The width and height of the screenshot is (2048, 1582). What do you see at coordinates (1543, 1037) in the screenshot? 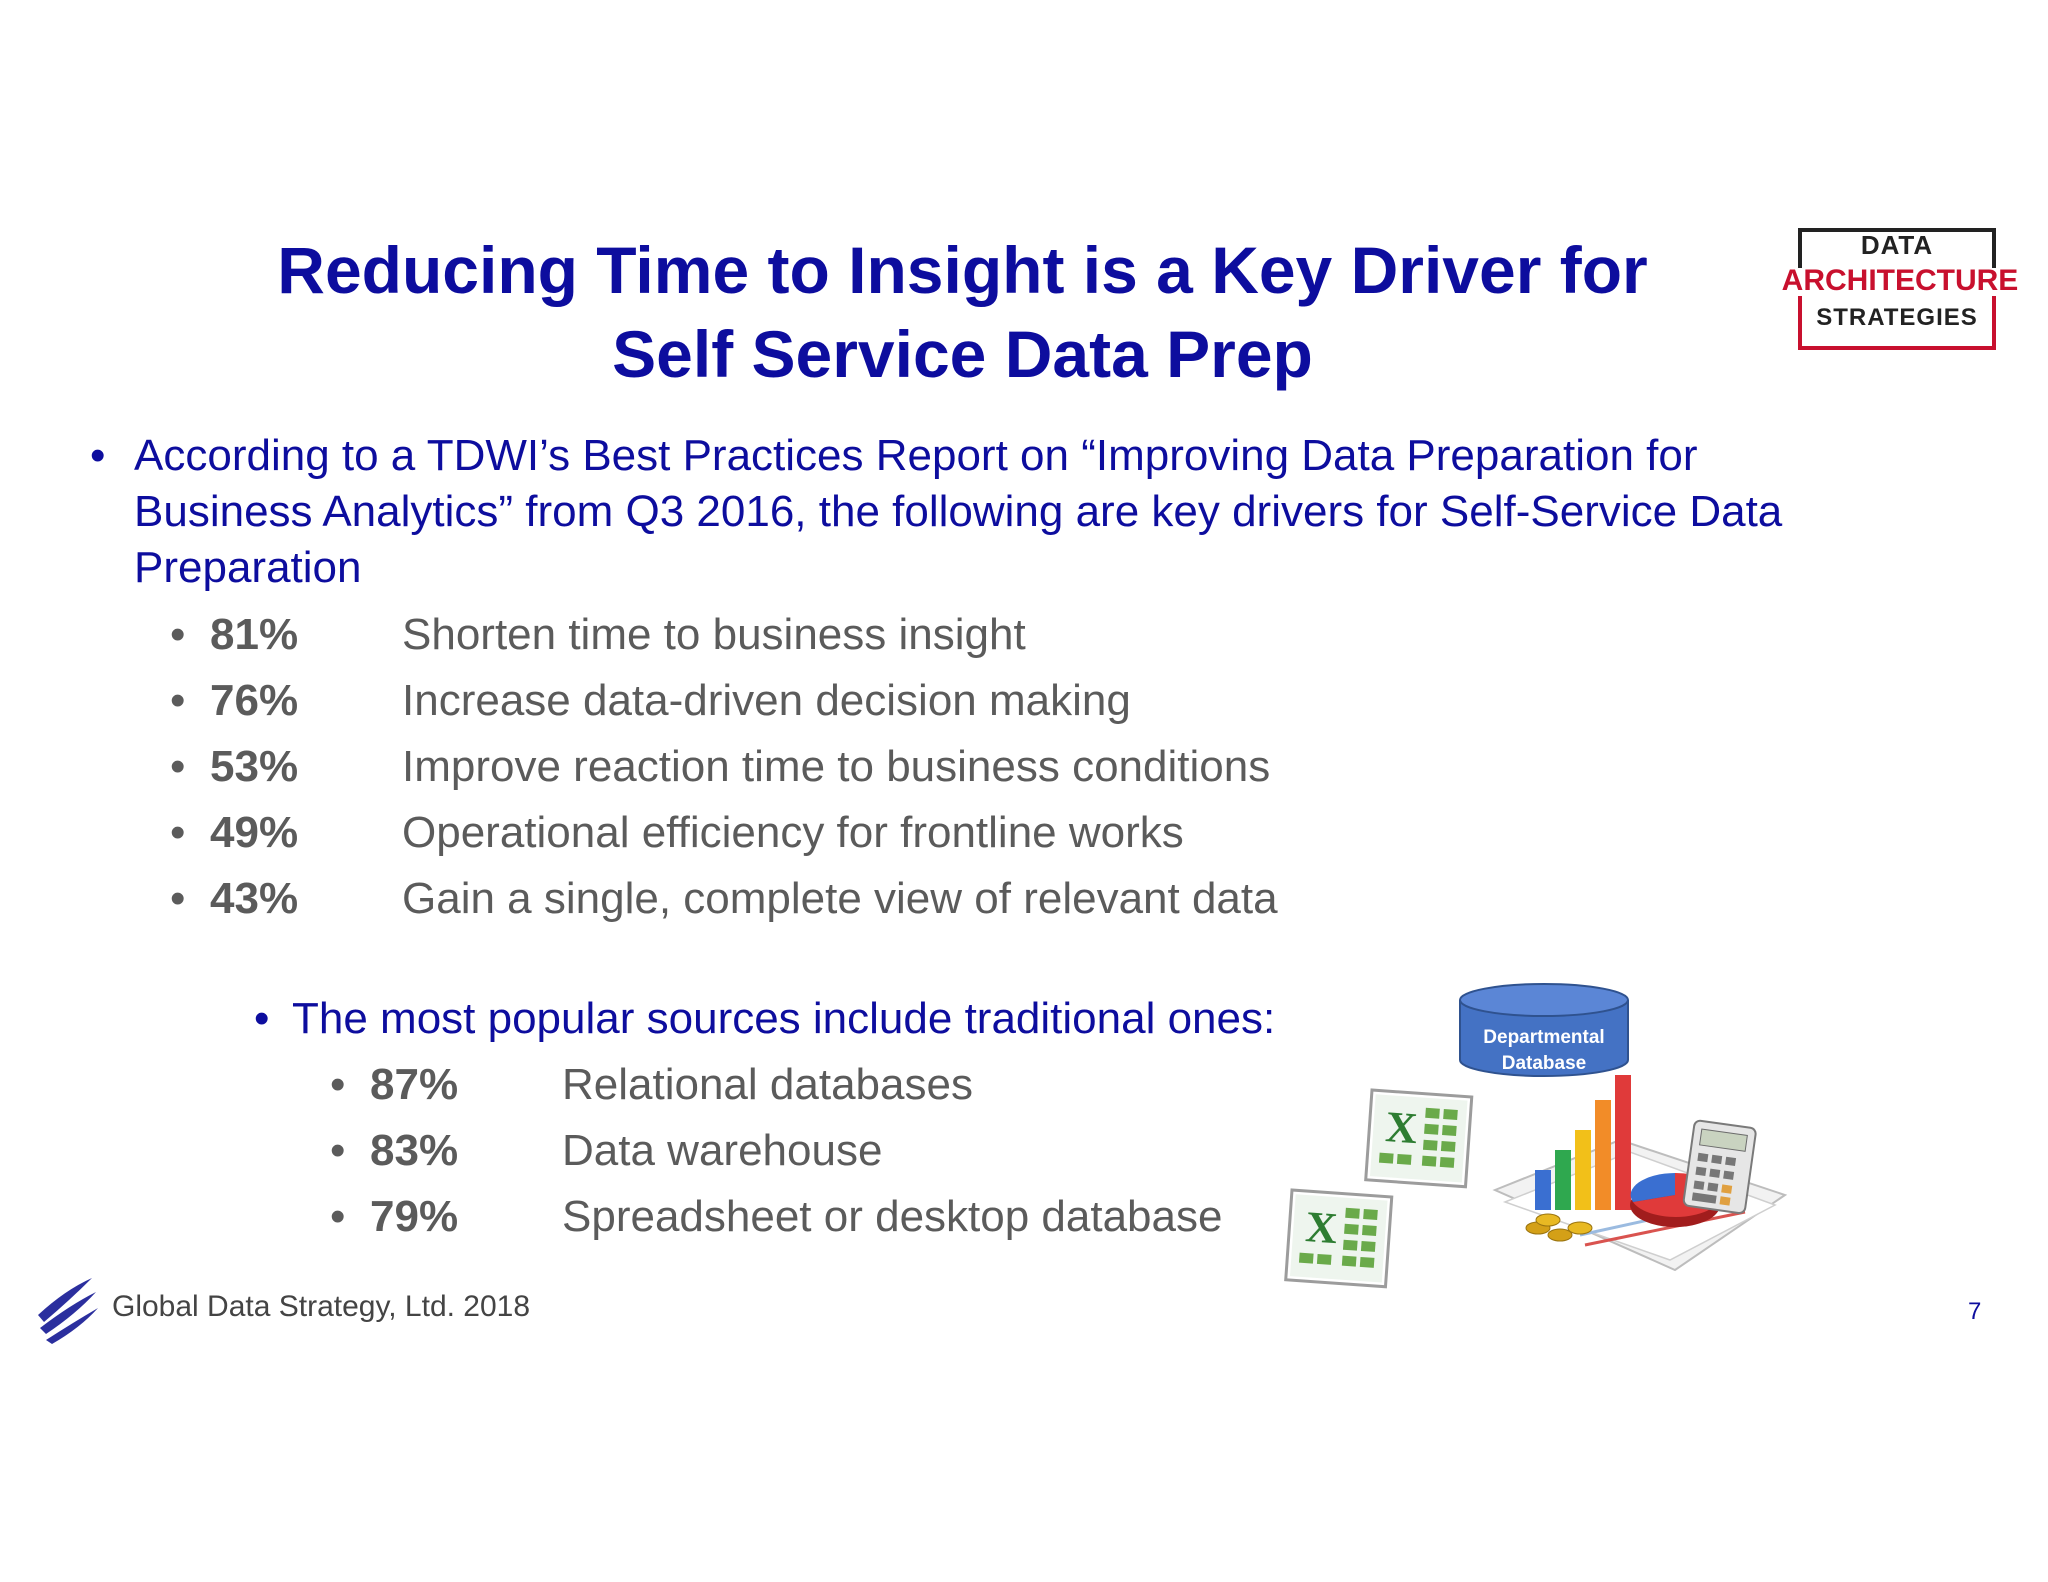
I see `database-label-line-1: Departmental` at bounding box center [1543, 1037].